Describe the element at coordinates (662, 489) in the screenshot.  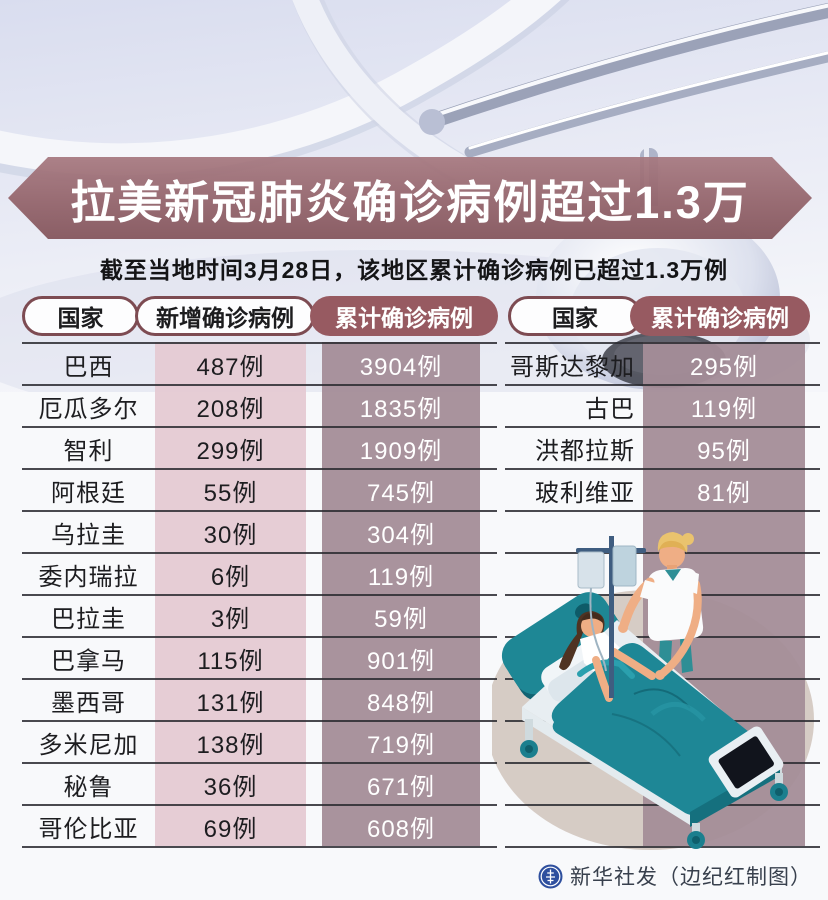
I see `table-row: 玻利维亚 81例` at that location.